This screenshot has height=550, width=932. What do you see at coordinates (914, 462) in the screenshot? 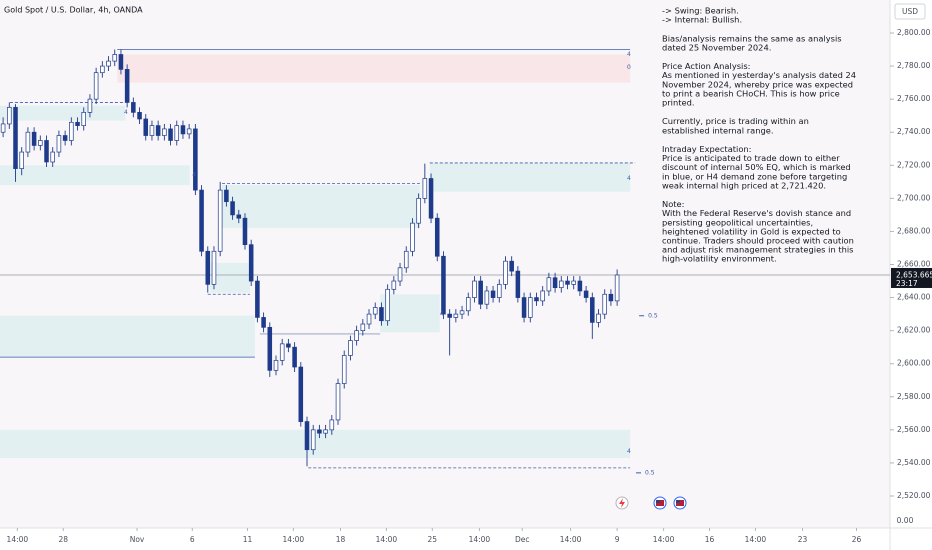
I see `y-tick-label: 2,540.00` at bounding box center [914, 462].